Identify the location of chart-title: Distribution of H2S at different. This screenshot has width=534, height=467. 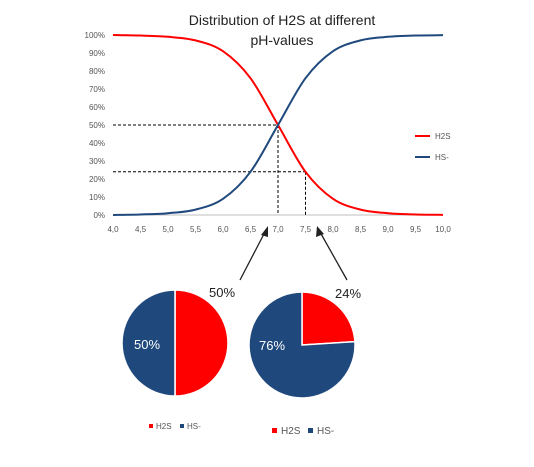
(282, 20).